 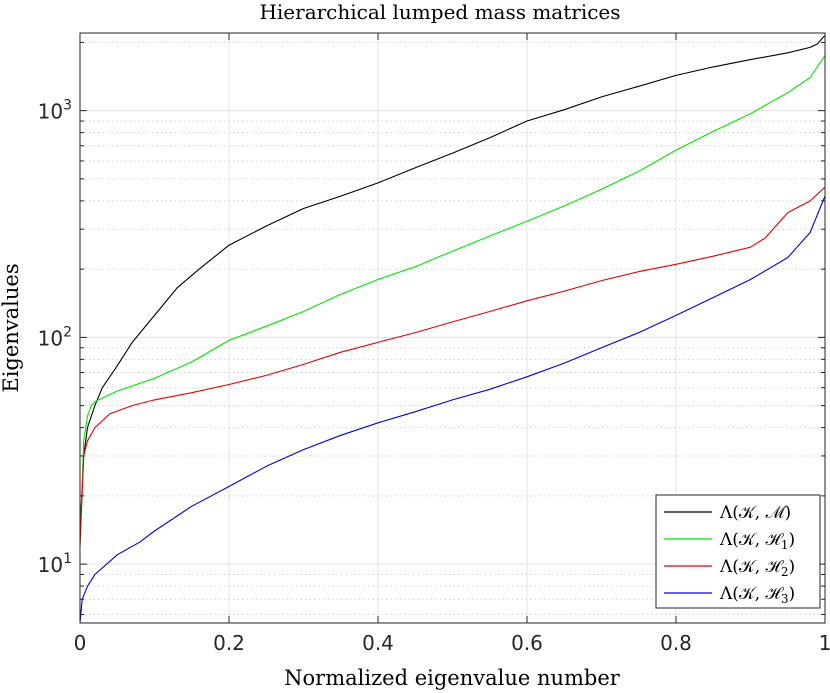 I want to click on legend-box, so click(x=738, y=551).